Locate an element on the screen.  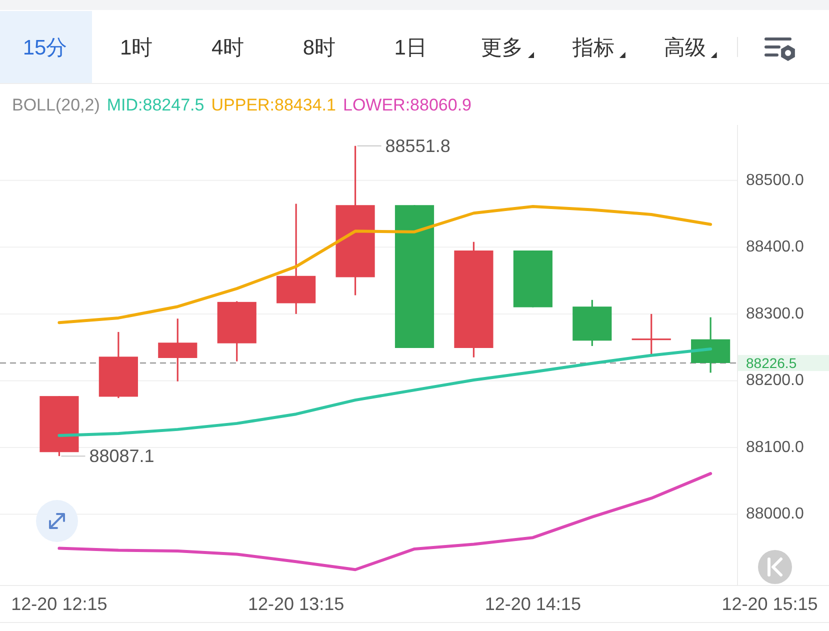
text: 88551.8 is located at coordinates (417, 146).